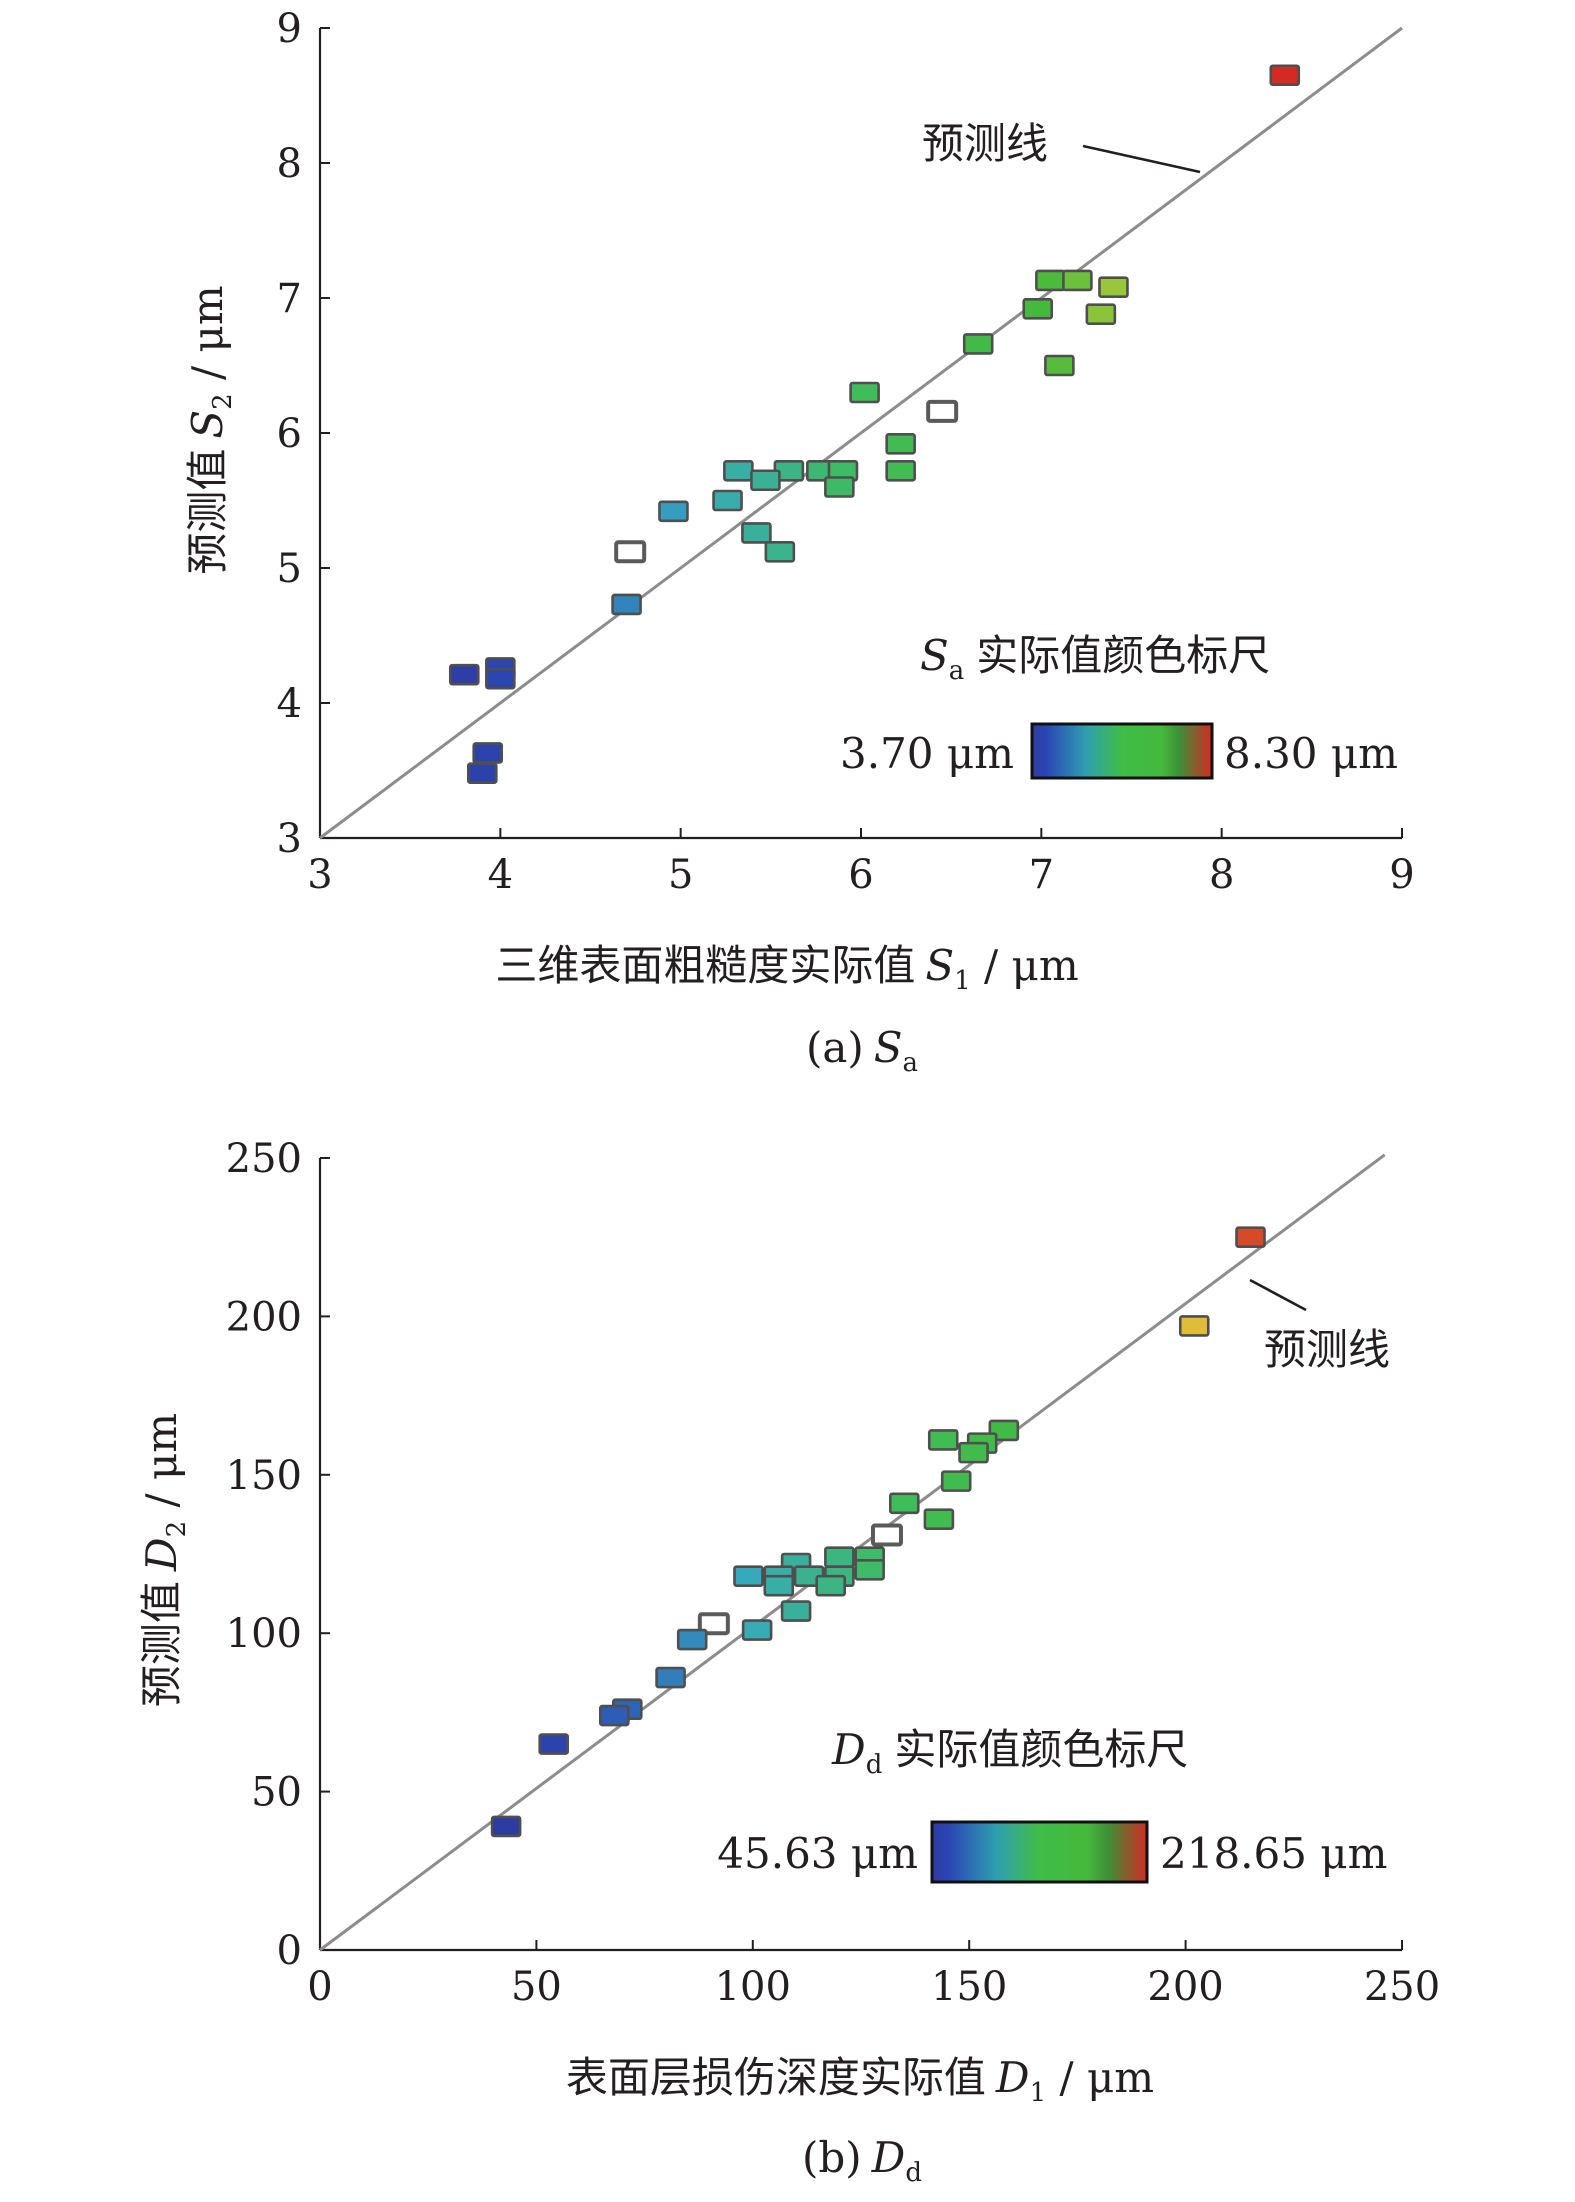 This screenshot has height=2202, width=1575. I want to click on x-tick-label: 3, so click(319, 875).